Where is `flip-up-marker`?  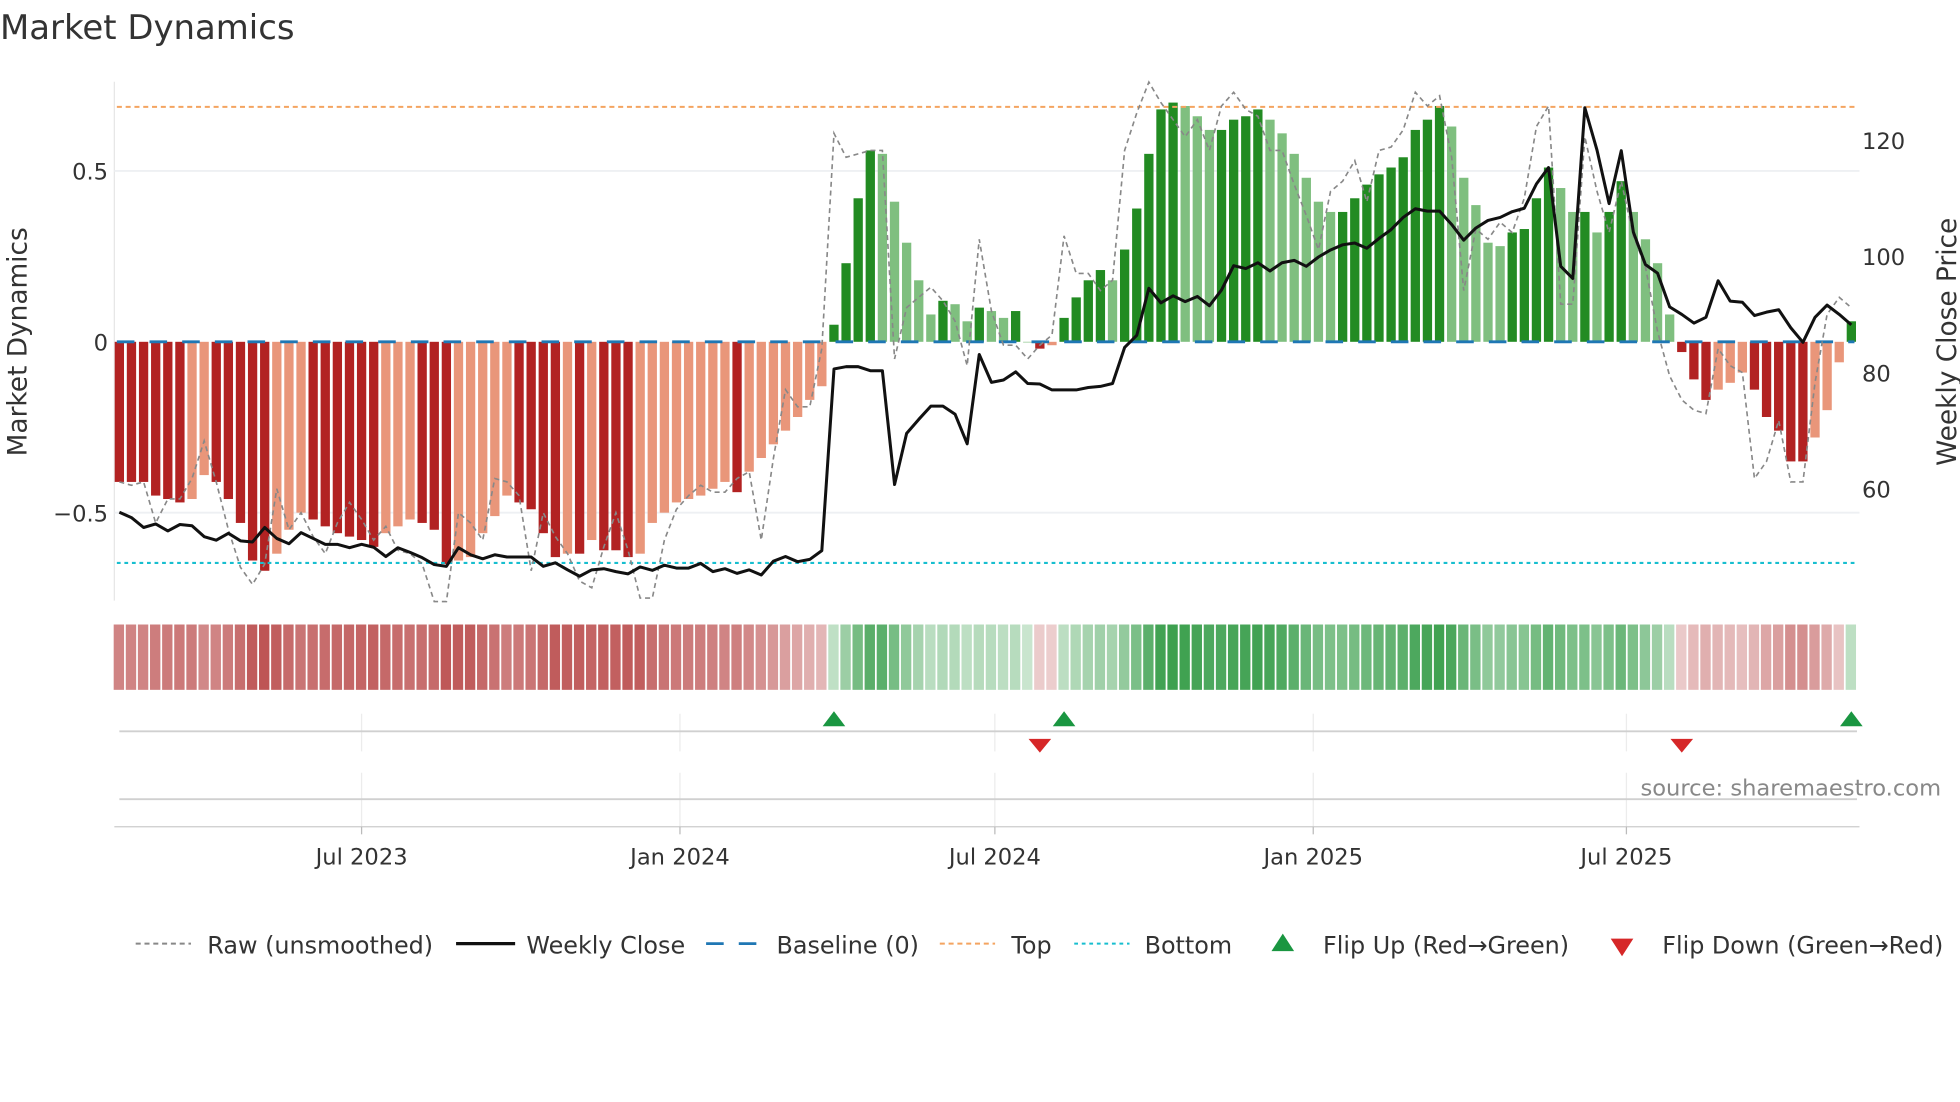
flip-up-marker is located at coordinates (834, 719).